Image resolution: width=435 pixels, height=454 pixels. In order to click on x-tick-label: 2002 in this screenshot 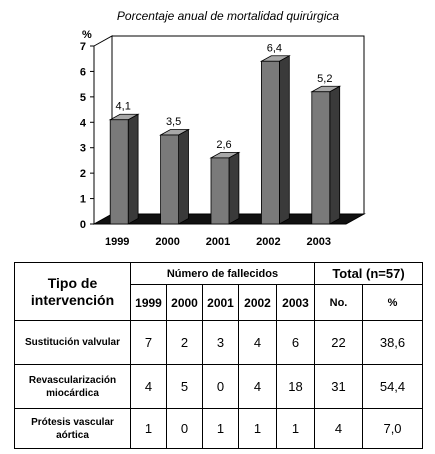, I will do `click(268, 242)`.